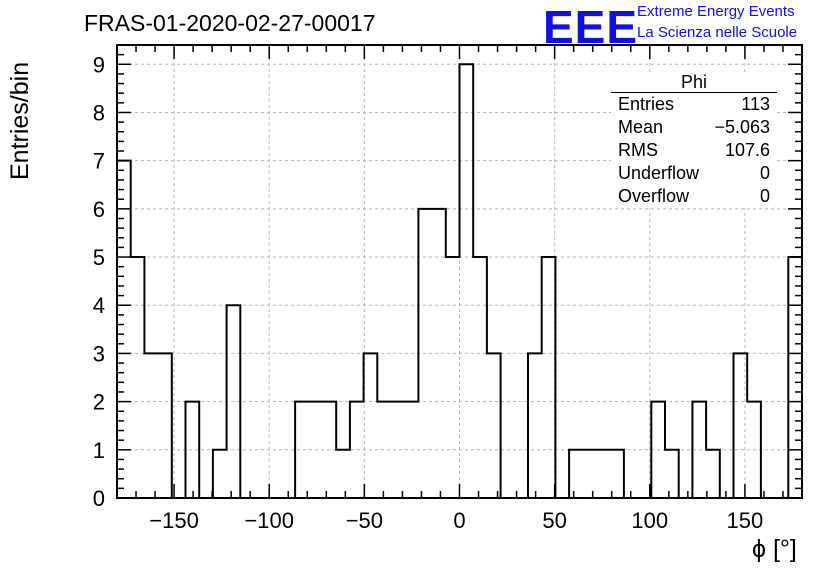 This screenshot has height=572, width=836. I want to click on stats-label: Underflow, so click(659, 173).